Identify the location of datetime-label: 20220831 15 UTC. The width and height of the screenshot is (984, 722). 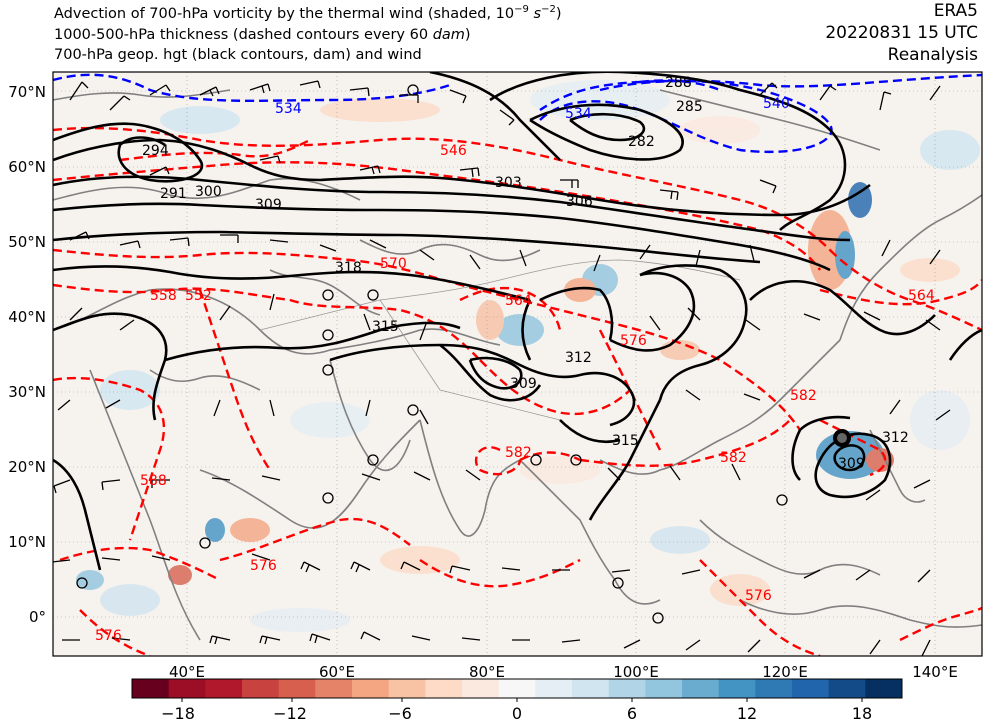
(901, 33).